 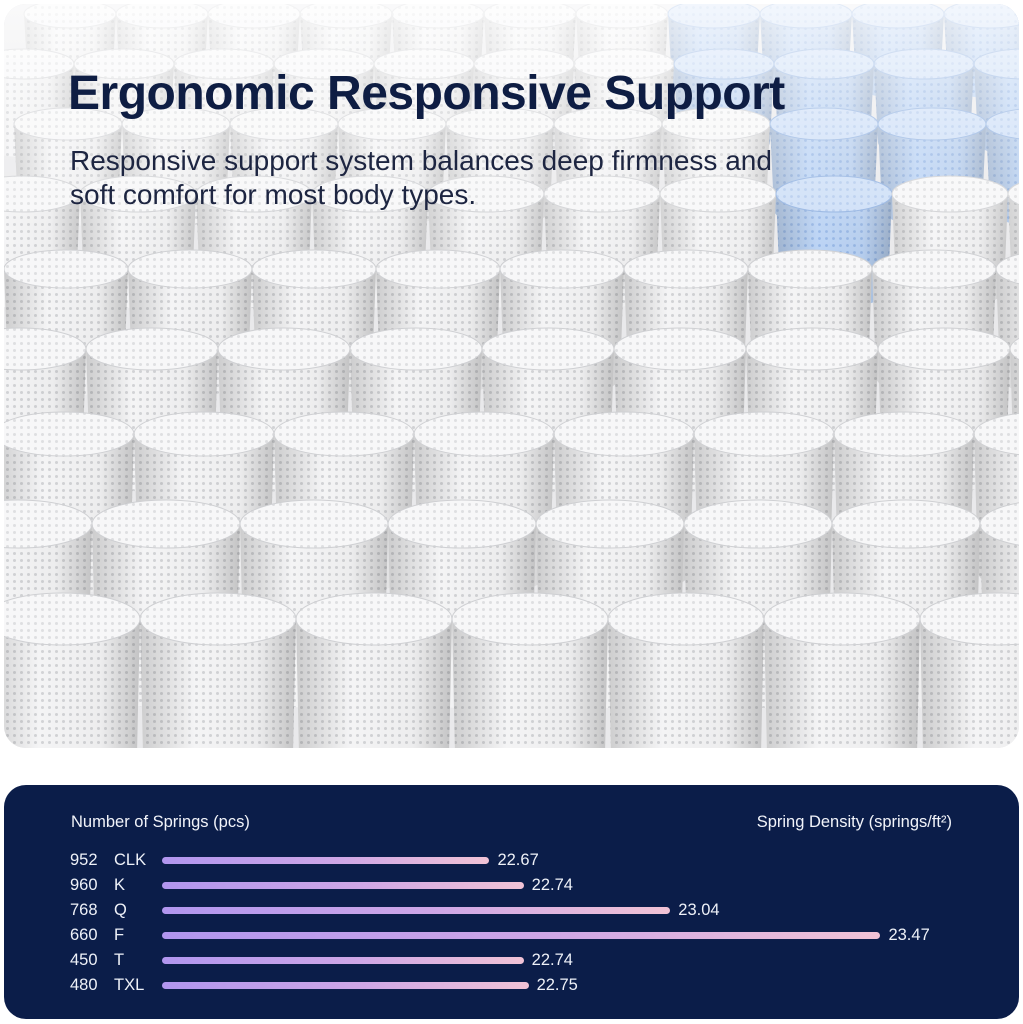 What do you see at coordinates (426, 93) in the screenshot?
I see `headline: Ergonomic Responsive Support` at bounding box center [426, 93].